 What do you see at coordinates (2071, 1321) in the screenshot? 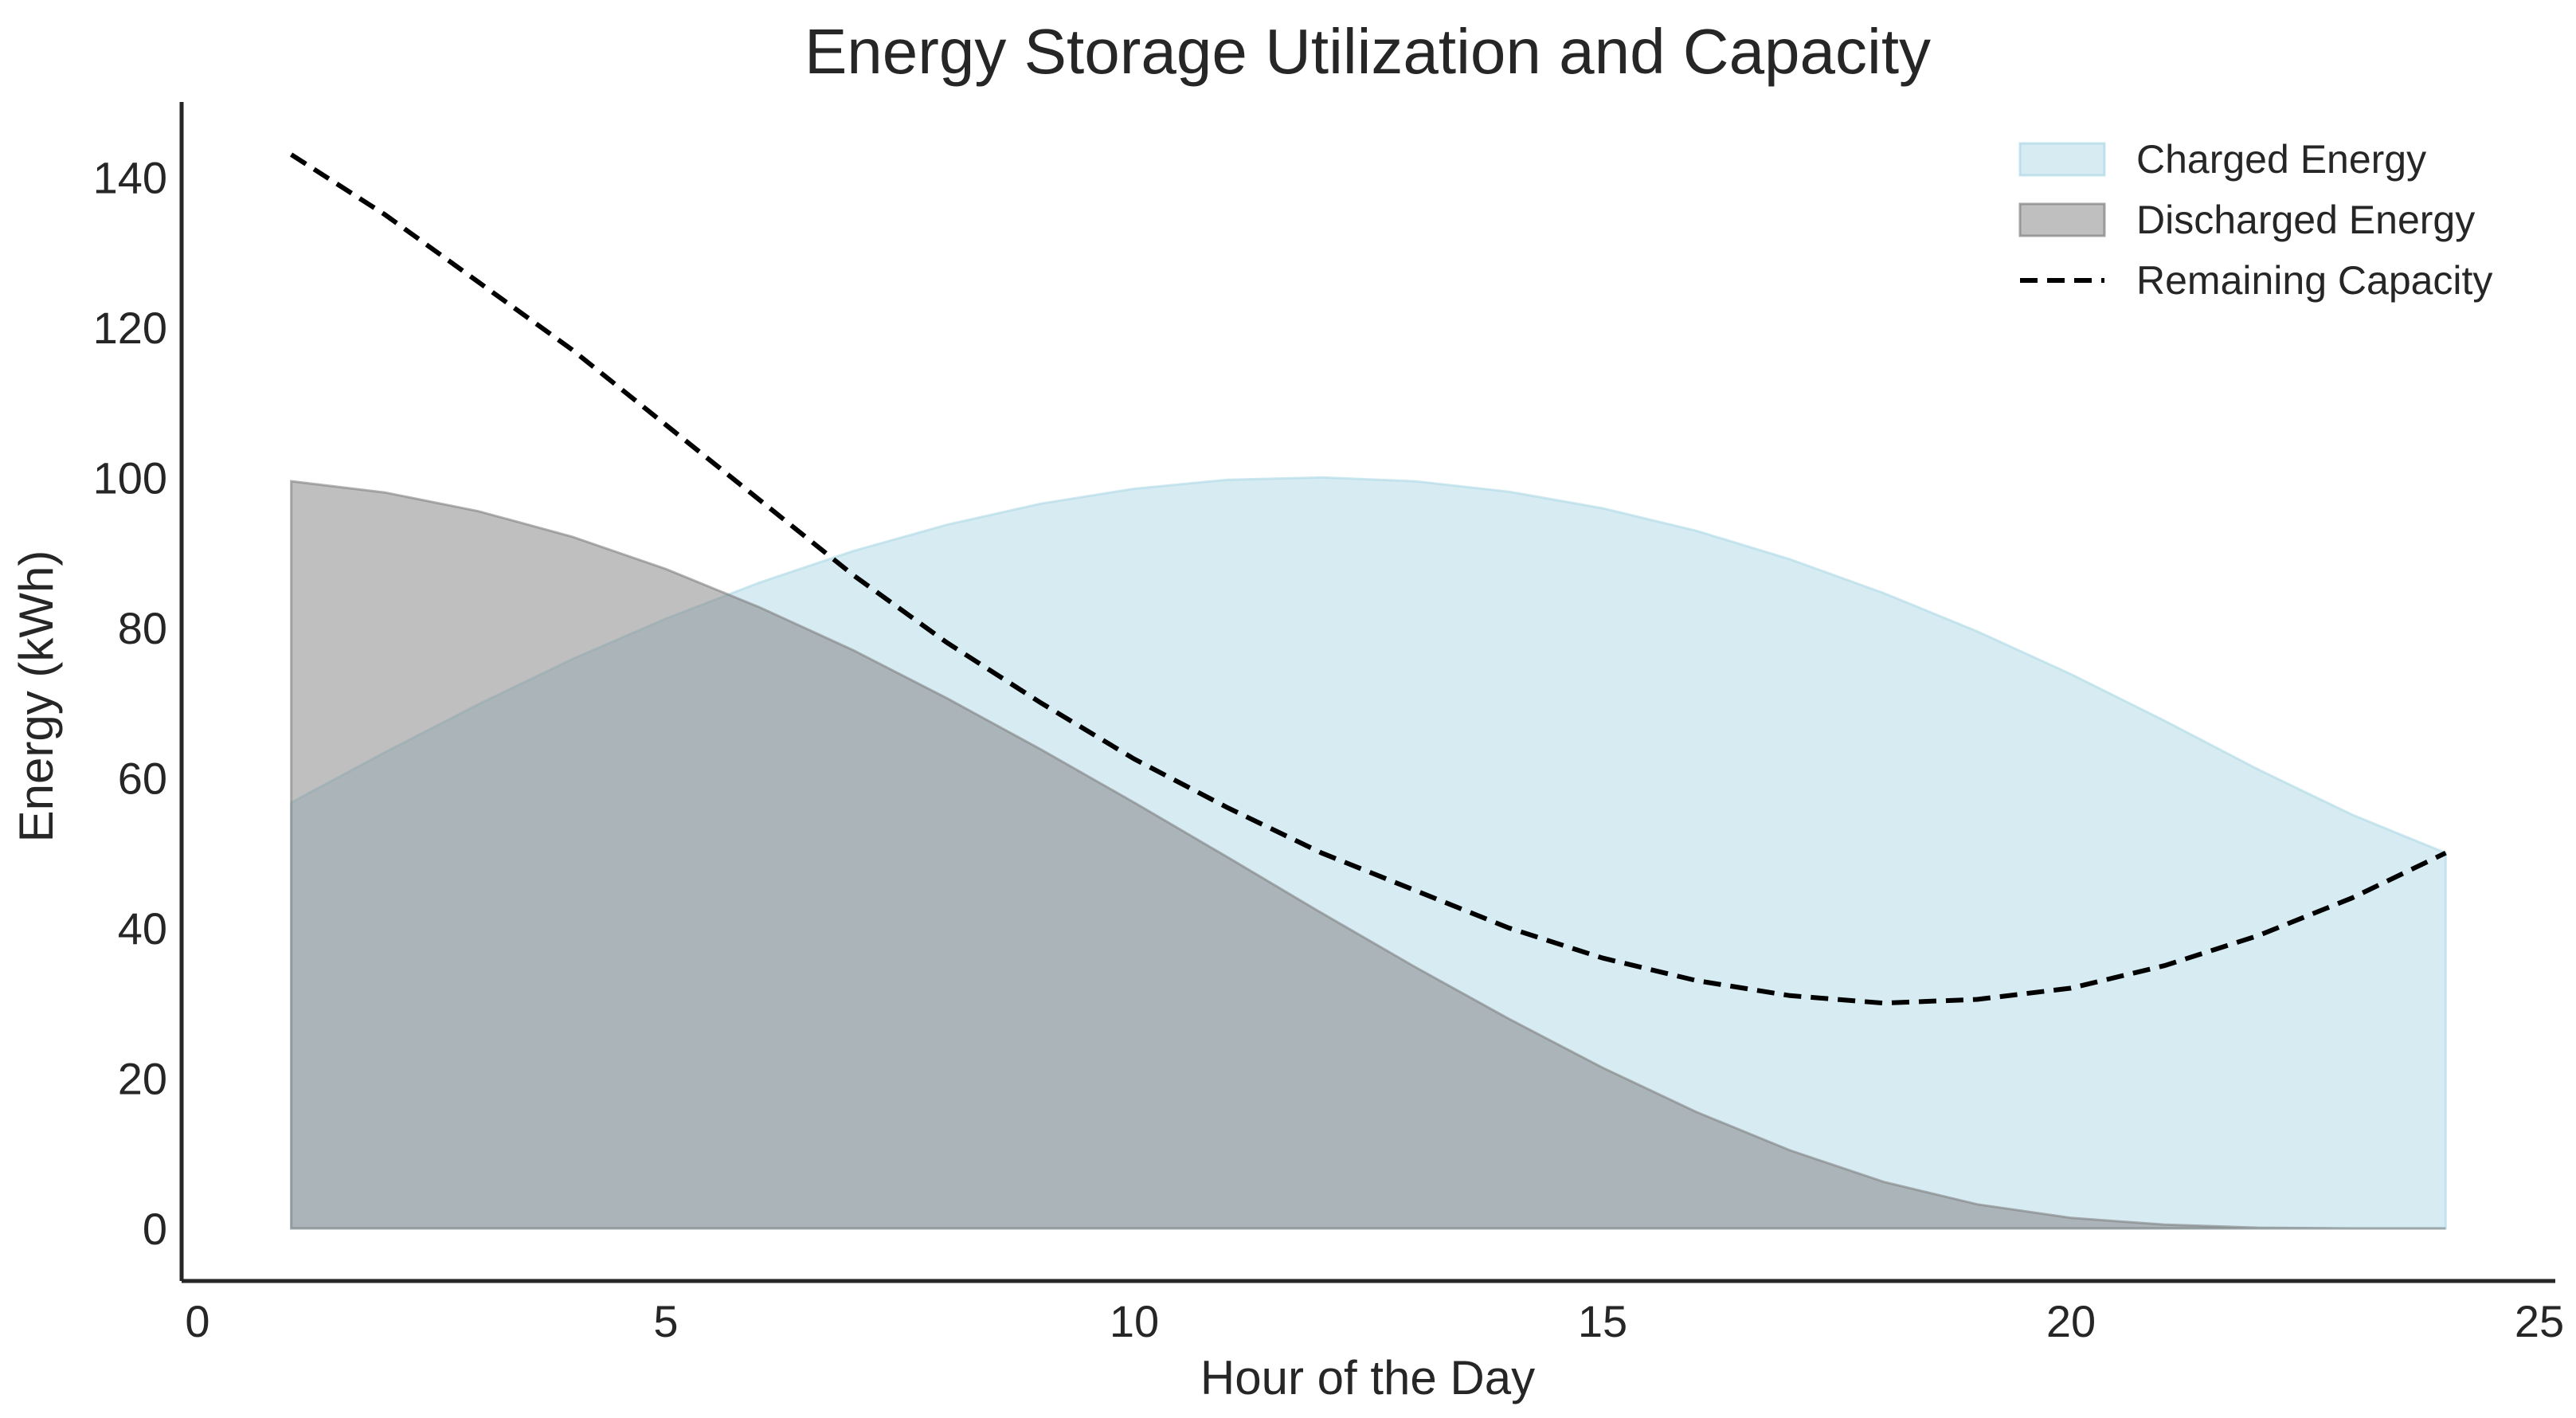
I see `x-tick-label: 20` at bounding box center [2071, 1321].